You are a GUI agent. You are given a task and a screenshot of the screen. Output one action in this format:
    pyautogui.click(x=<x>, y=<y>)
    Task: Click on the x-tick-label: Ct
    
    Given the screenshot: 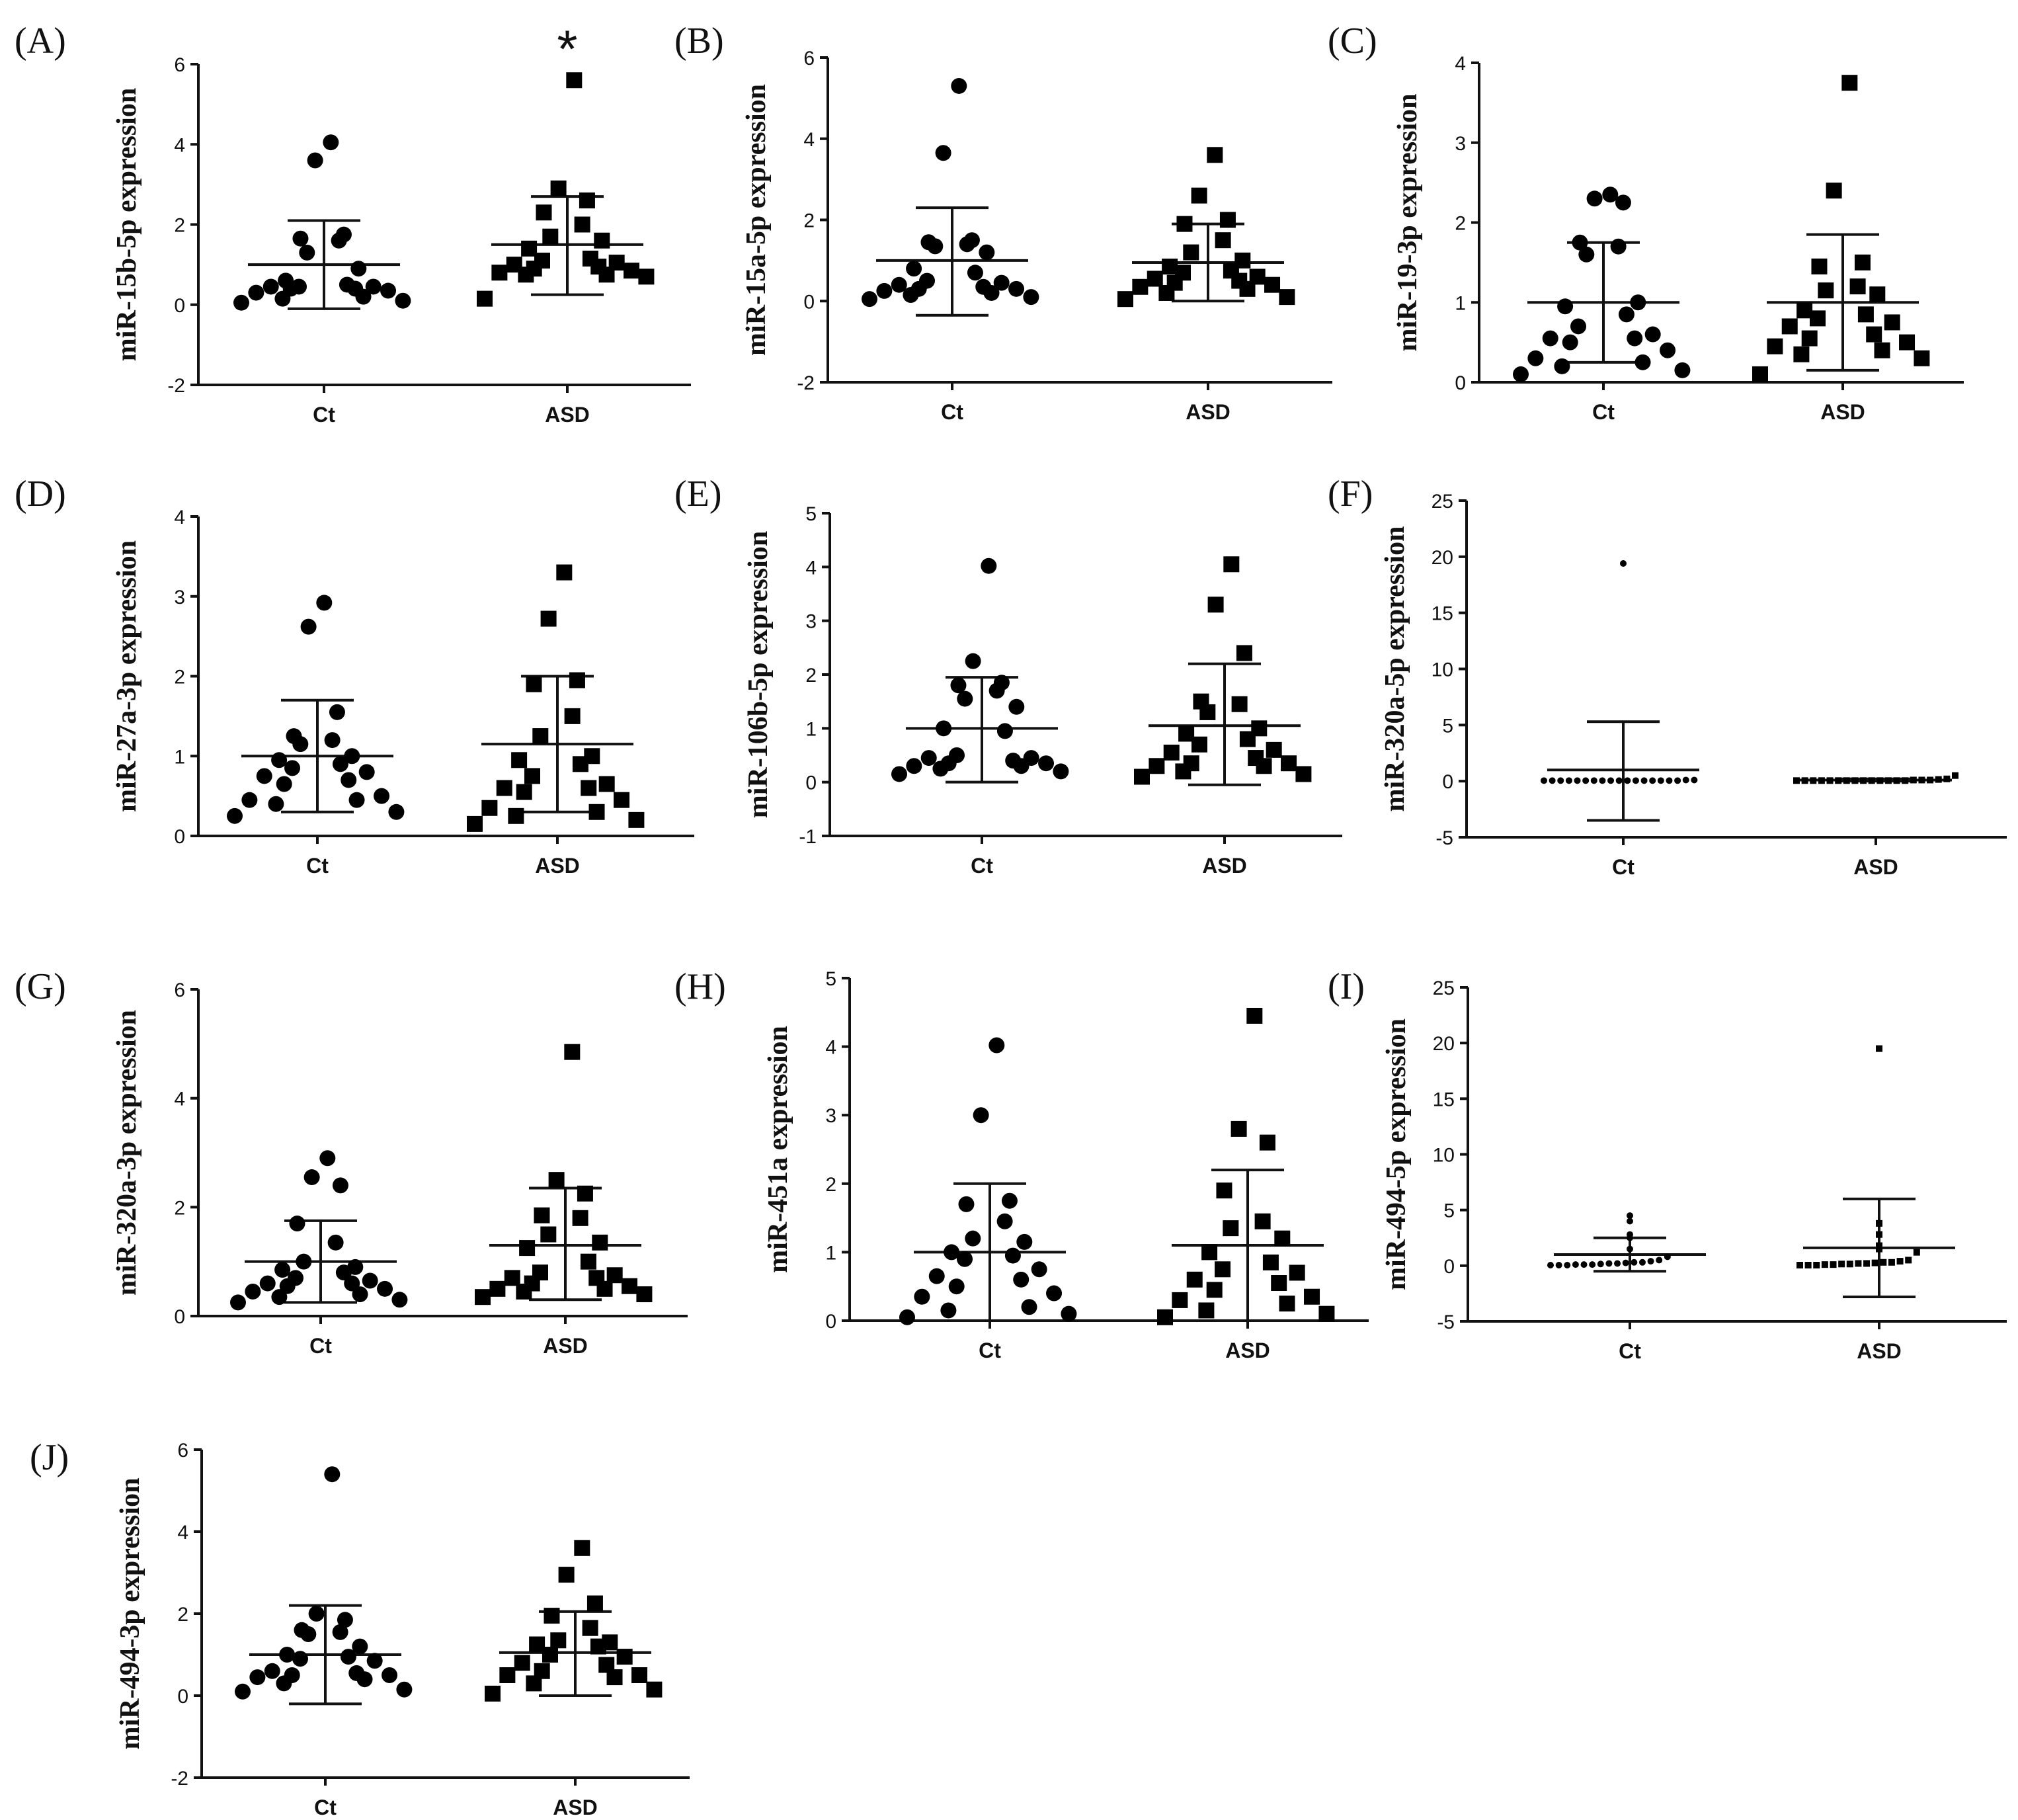 What is the action you would take?
    pyautogui.click(x=990, y=1350)
    